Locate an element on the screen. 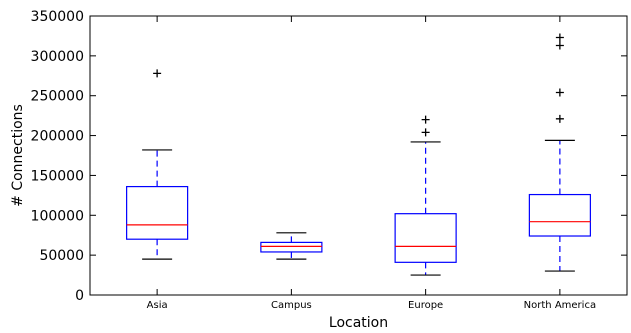  box-campus is located at coordinates (291, 246).